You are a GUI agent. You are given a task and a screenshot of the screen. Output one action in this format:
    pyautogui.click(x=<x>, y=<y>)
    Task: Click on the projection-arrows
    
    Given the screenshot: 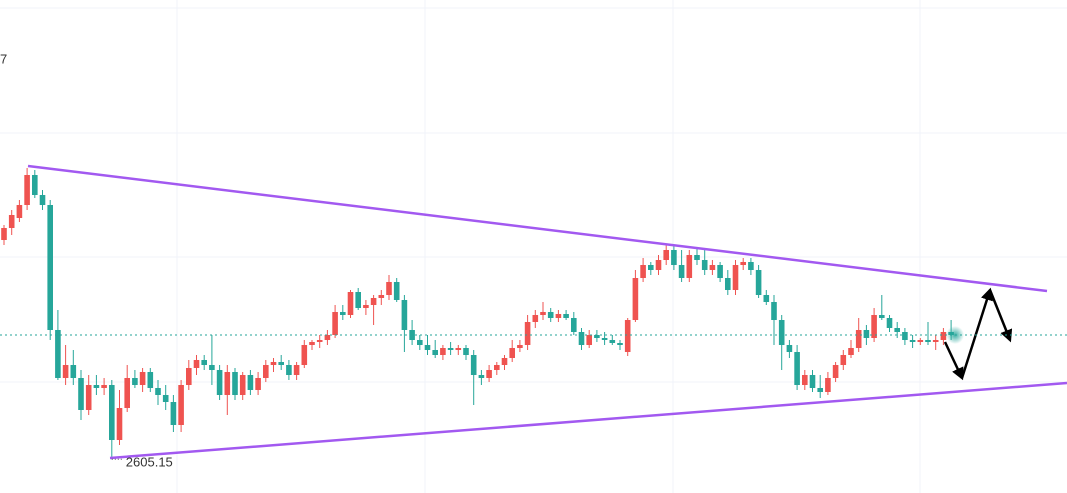 What is the action you would take?
    pyautogui.click(x=978, y=334)
    